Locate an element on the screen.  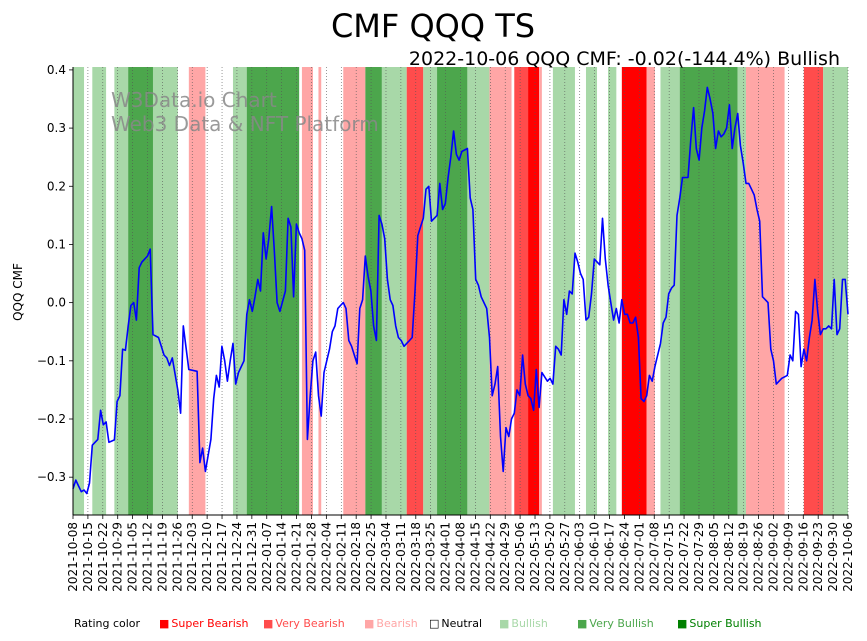
legend-item-very-bearish: ■ Very Bearish is located at coordinates (304, 623).